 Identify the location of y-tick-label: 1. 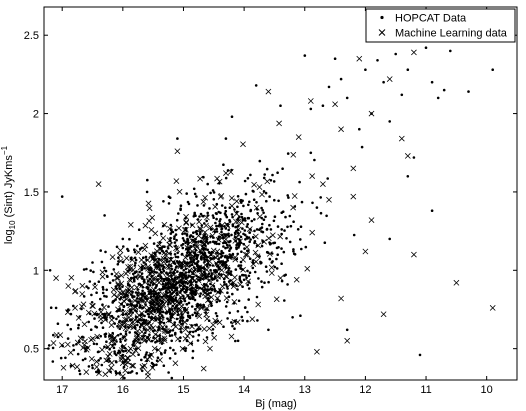
(36, 271).